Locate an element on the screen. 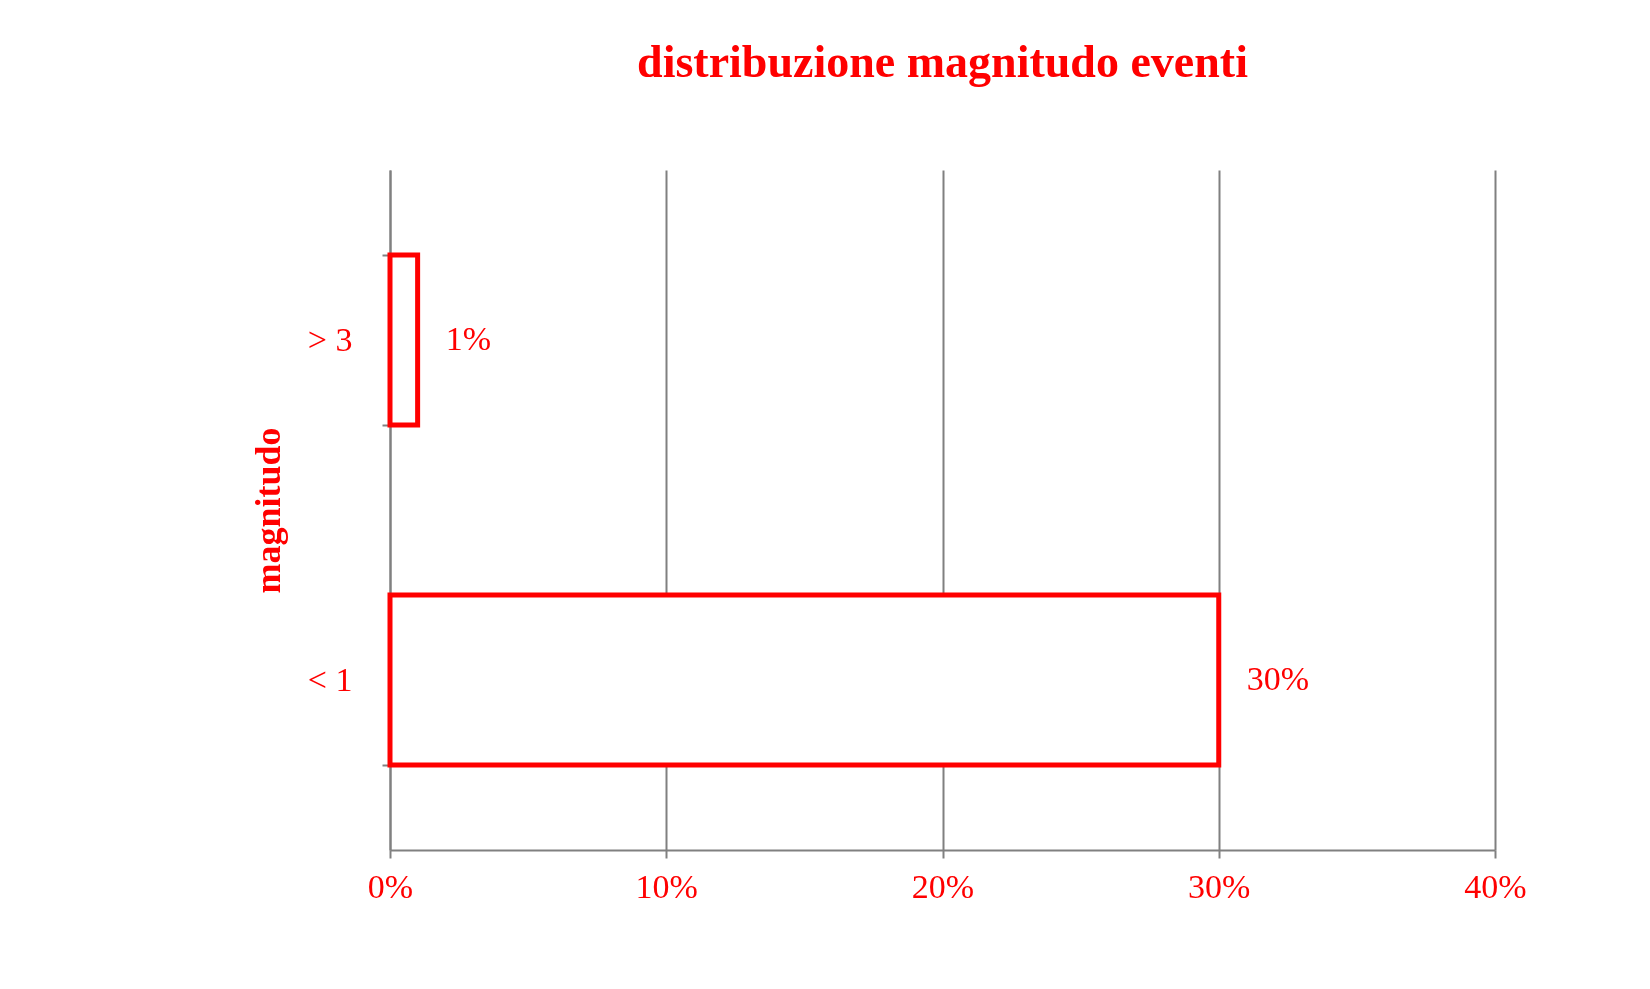  x-tick-label: 40% is located at coordinates (1495, 886).